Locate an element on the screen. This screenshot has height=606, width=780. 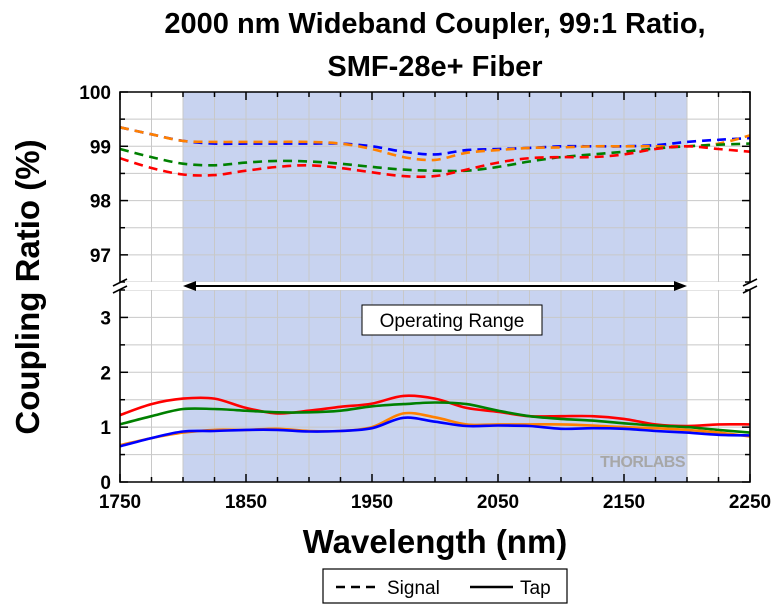
chart-title-line-1: 2000 nm Wideband Coupler, 99:1 Ratio, is located at coordinates (434, 24).